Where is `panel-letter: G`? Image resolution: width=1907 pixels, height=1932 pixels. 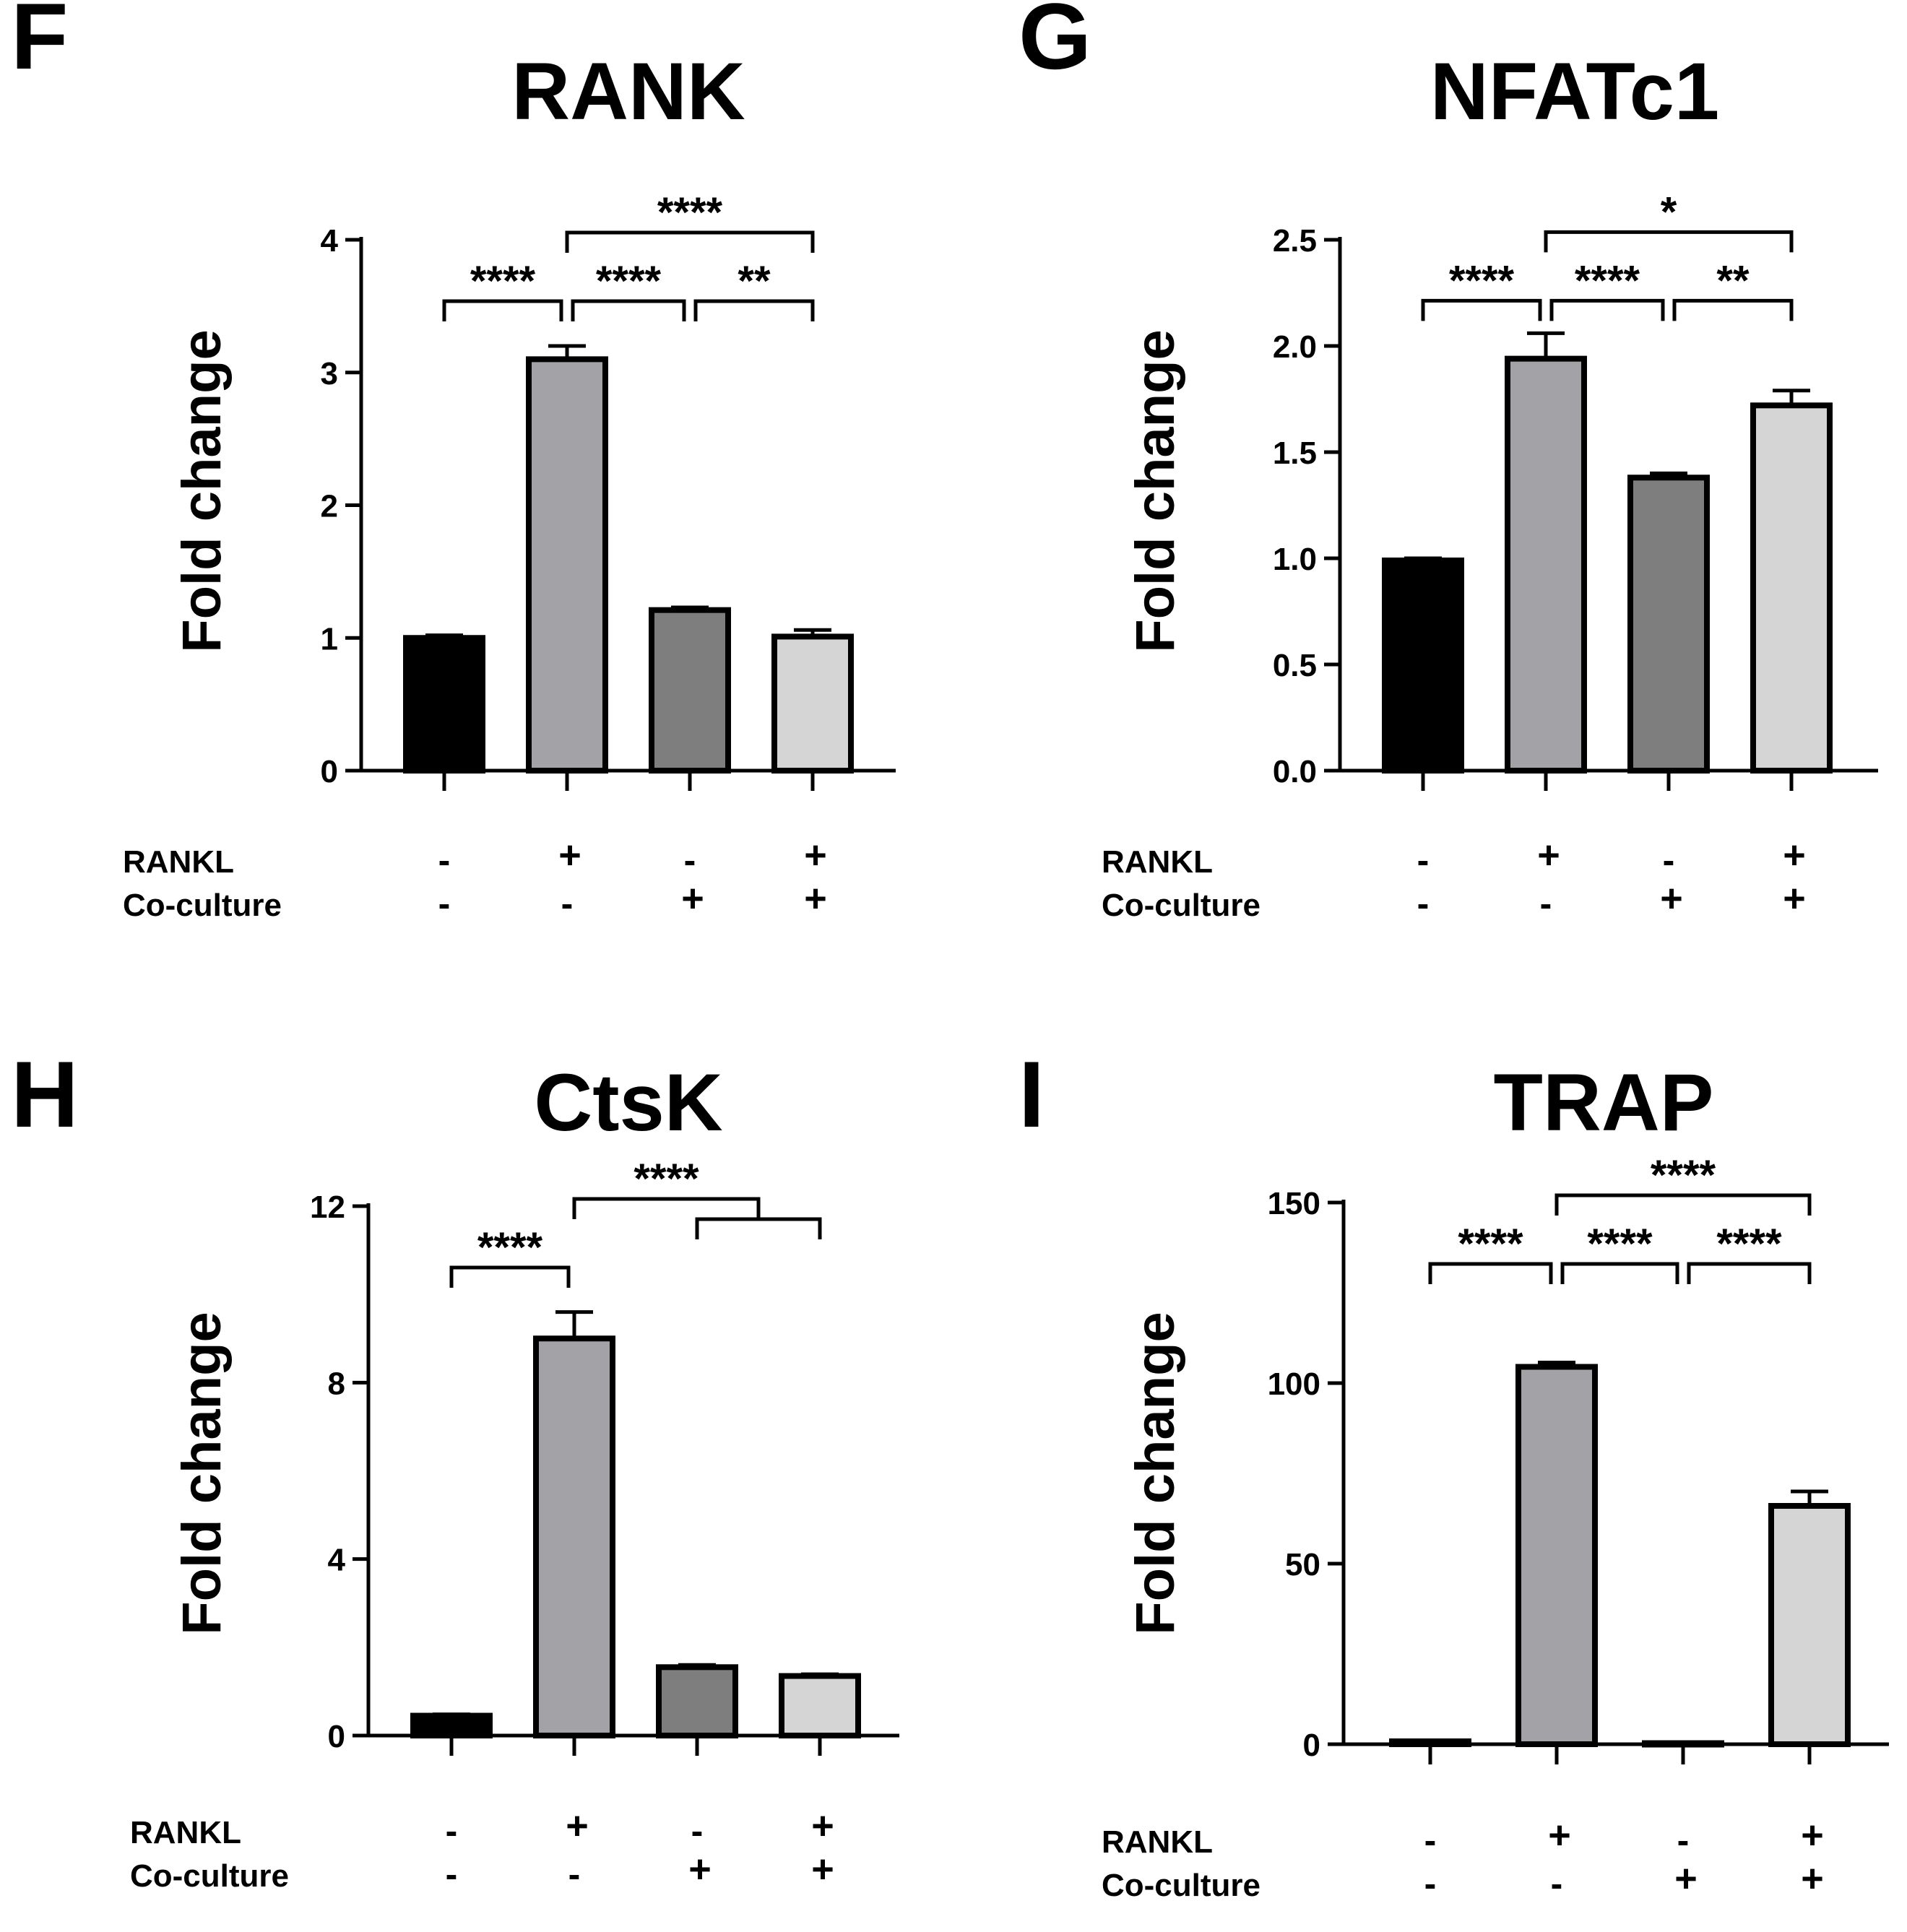
panel-letter: G is located at coordinates (1055, 44).